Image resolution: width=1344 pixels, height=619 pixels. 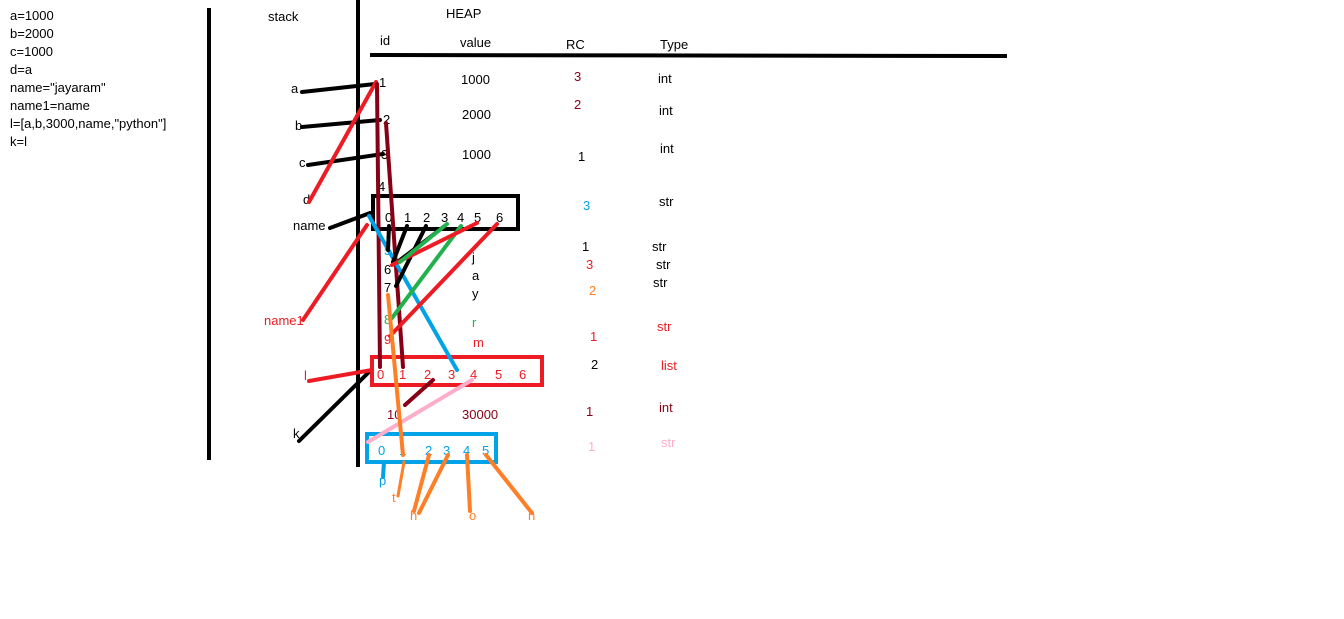 What do you see at coordinates (473, 374) in the screenshot?
I see `list-index: 4` at bounding box center [473, 374].